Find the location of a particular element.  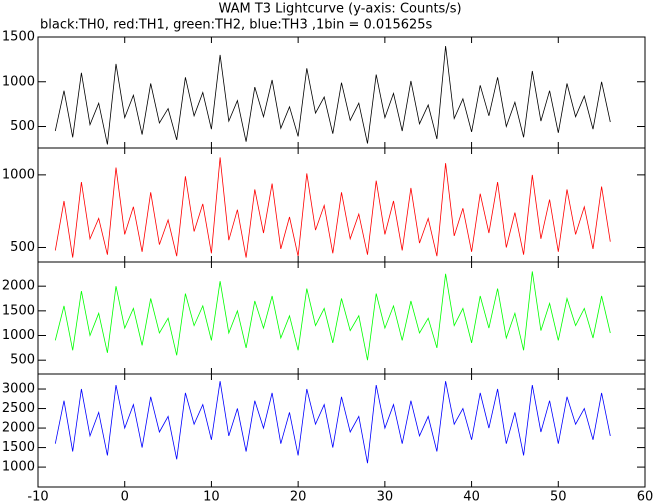

y-tick-label: 3000 is located at coordinates (18, 389).